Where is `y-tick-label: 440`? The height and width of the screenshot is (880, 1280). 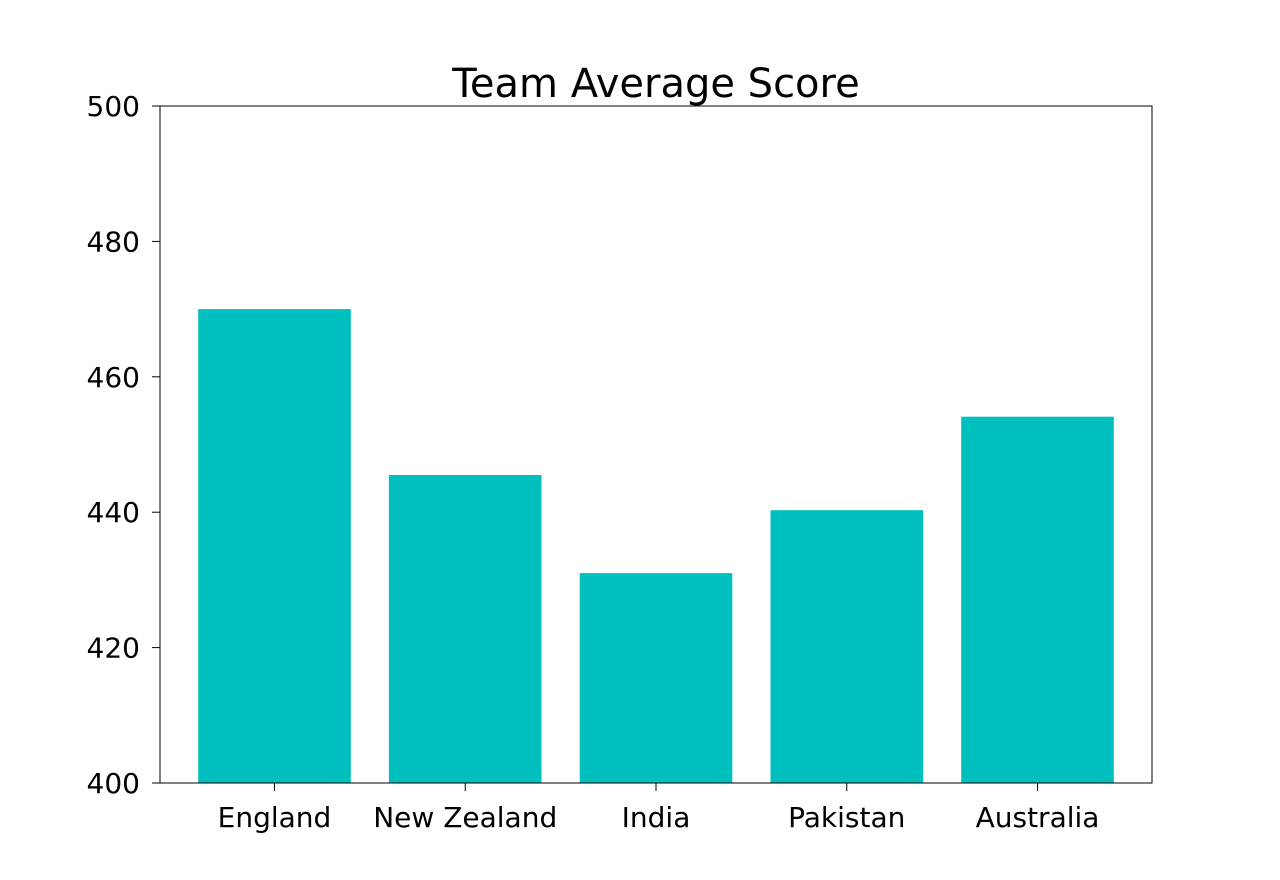 y-tick-label: 440 is located at coordinates (113, 512).